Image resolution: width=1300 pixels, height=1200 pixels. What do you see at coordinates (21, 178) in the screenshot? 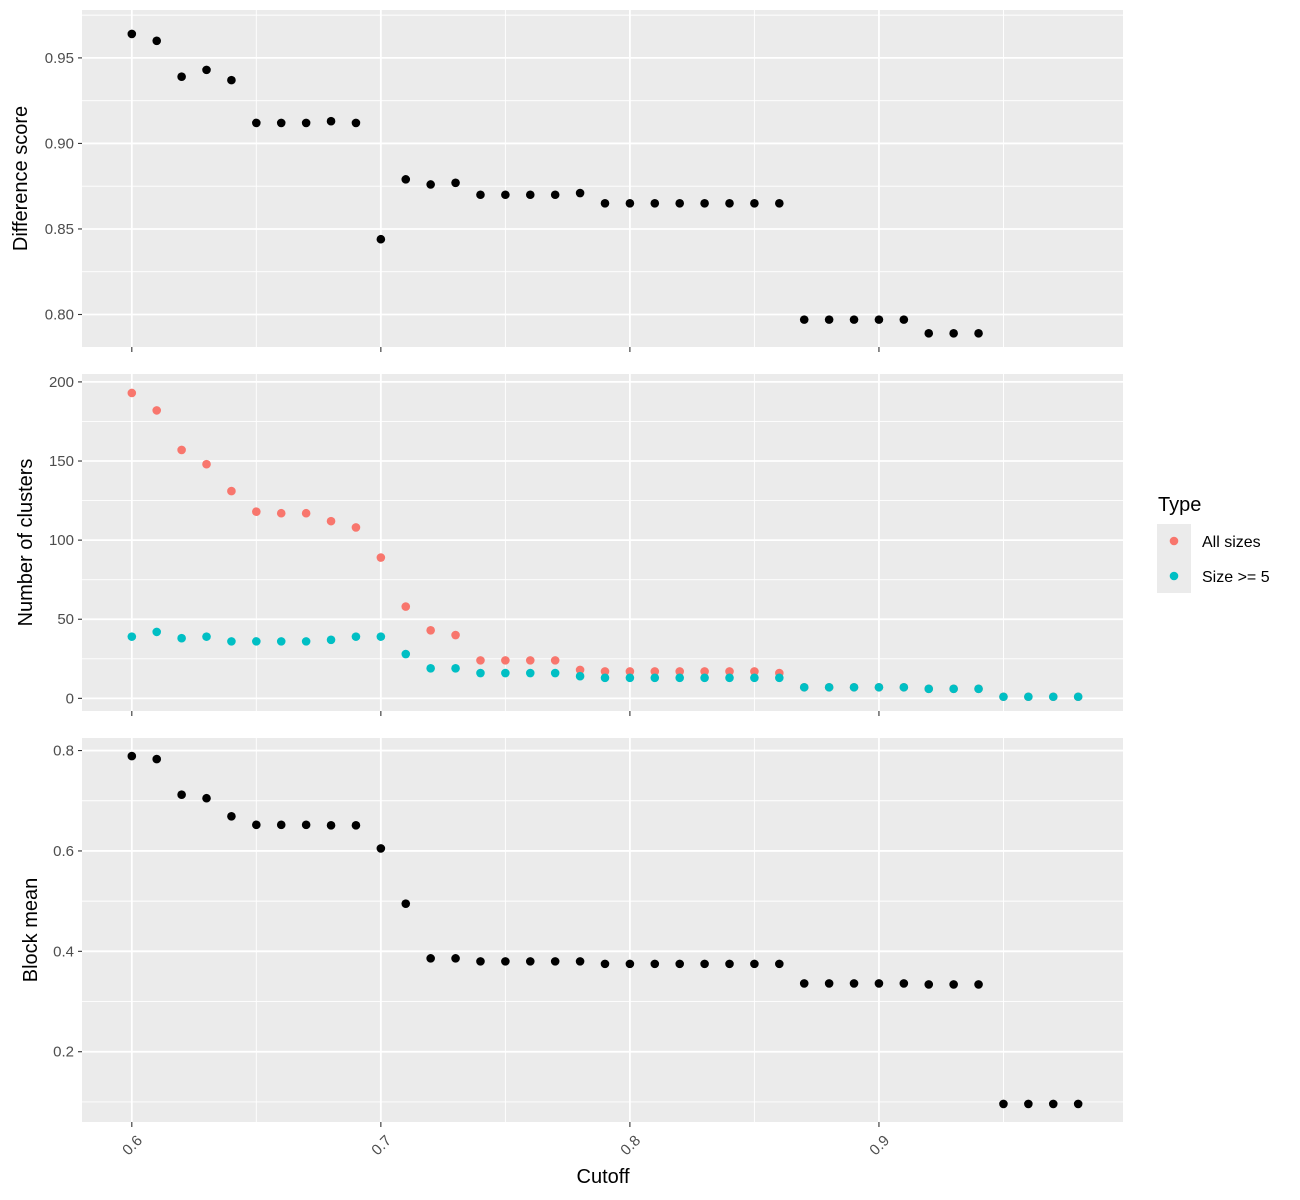
I see `y-axis-title: Difference score` at bounding box center [21, 178].